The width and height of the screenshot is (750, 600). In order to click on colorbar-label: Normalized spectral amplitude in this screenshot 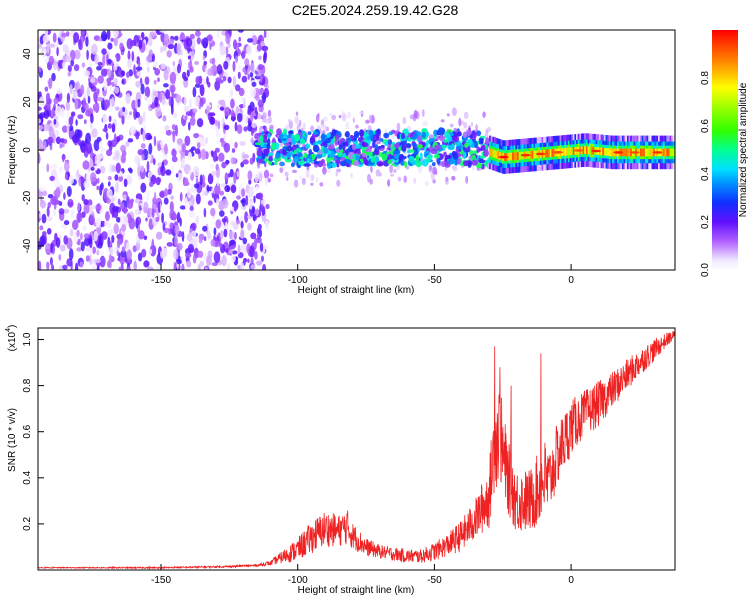, I will do `click(743, 149)`.